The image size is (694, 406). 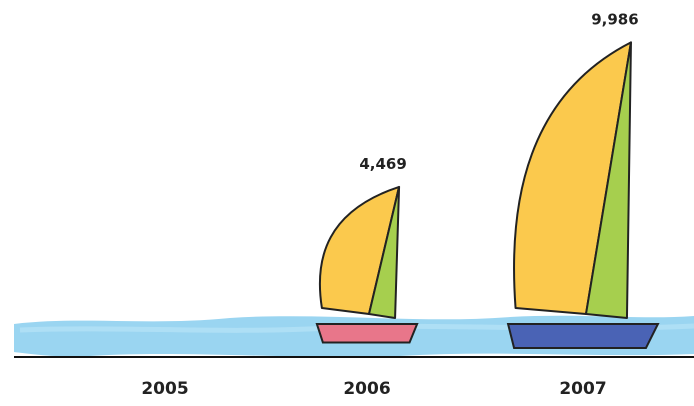 What do you see at coordinates (614, 19) in the screenshot?
I see `data-label: 9,986` at bounding box center [614, 19].